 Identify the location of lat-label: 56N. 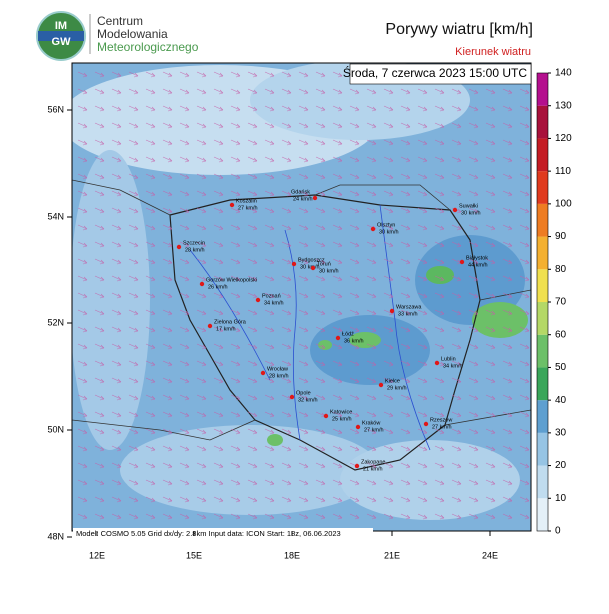
(55, 109).